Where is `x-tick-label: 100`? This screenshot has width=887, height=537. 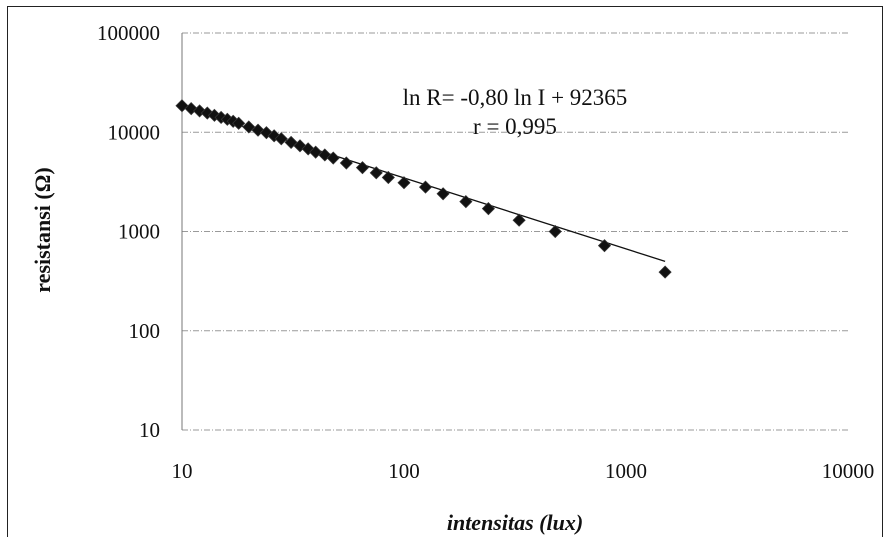 x-tick-label: 100 is located at coordinates (404, 471).